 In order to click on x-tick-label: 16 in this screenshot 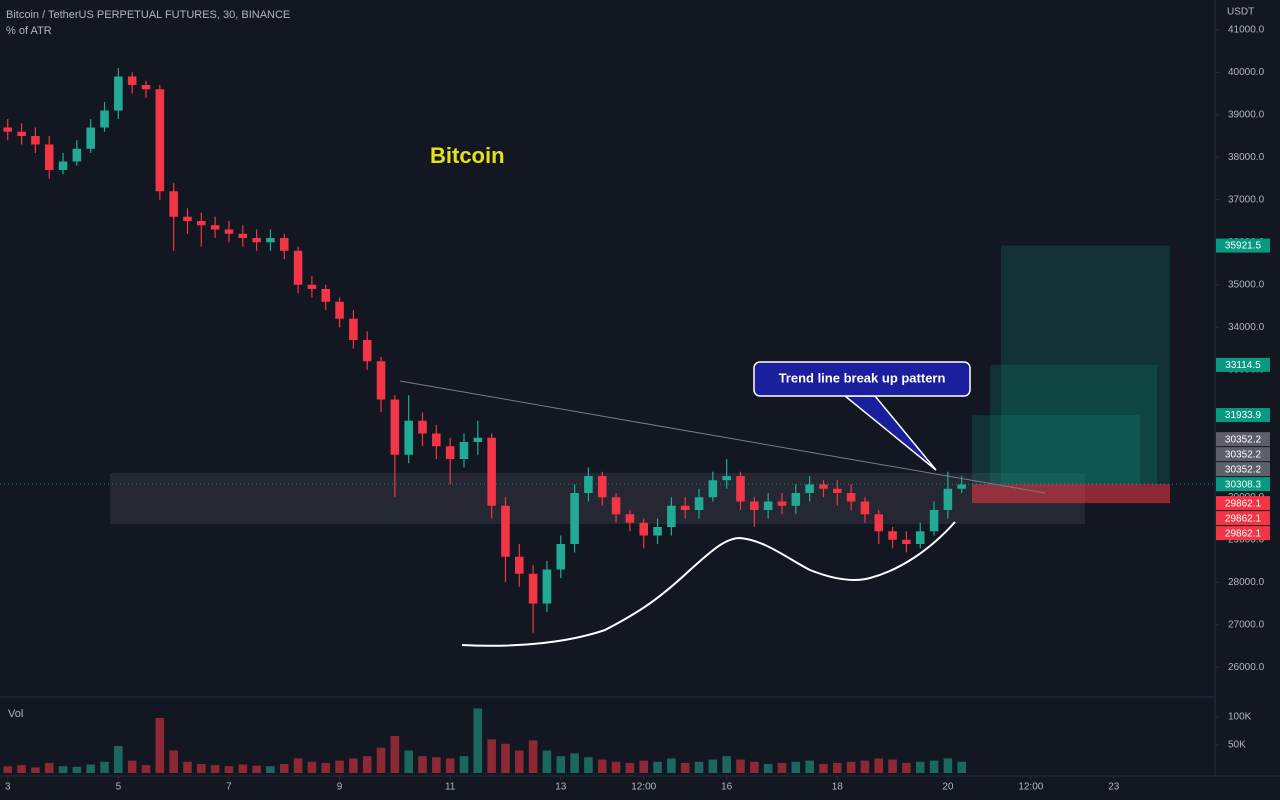, I will do `click(727, 787)`.